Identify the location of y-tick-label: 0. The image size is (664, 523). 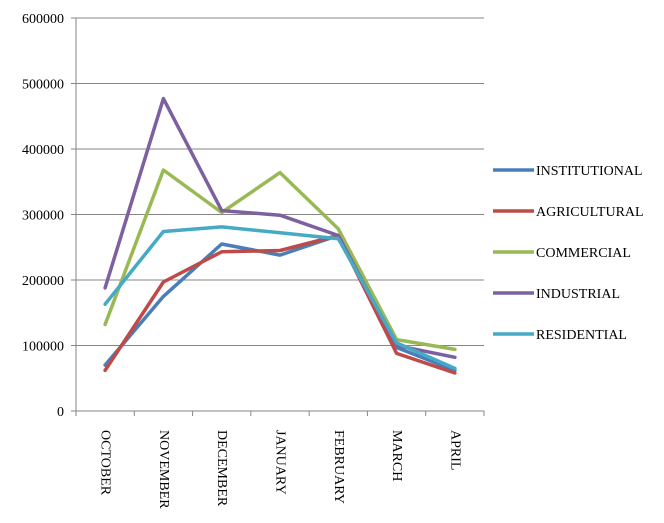
(60, 412).